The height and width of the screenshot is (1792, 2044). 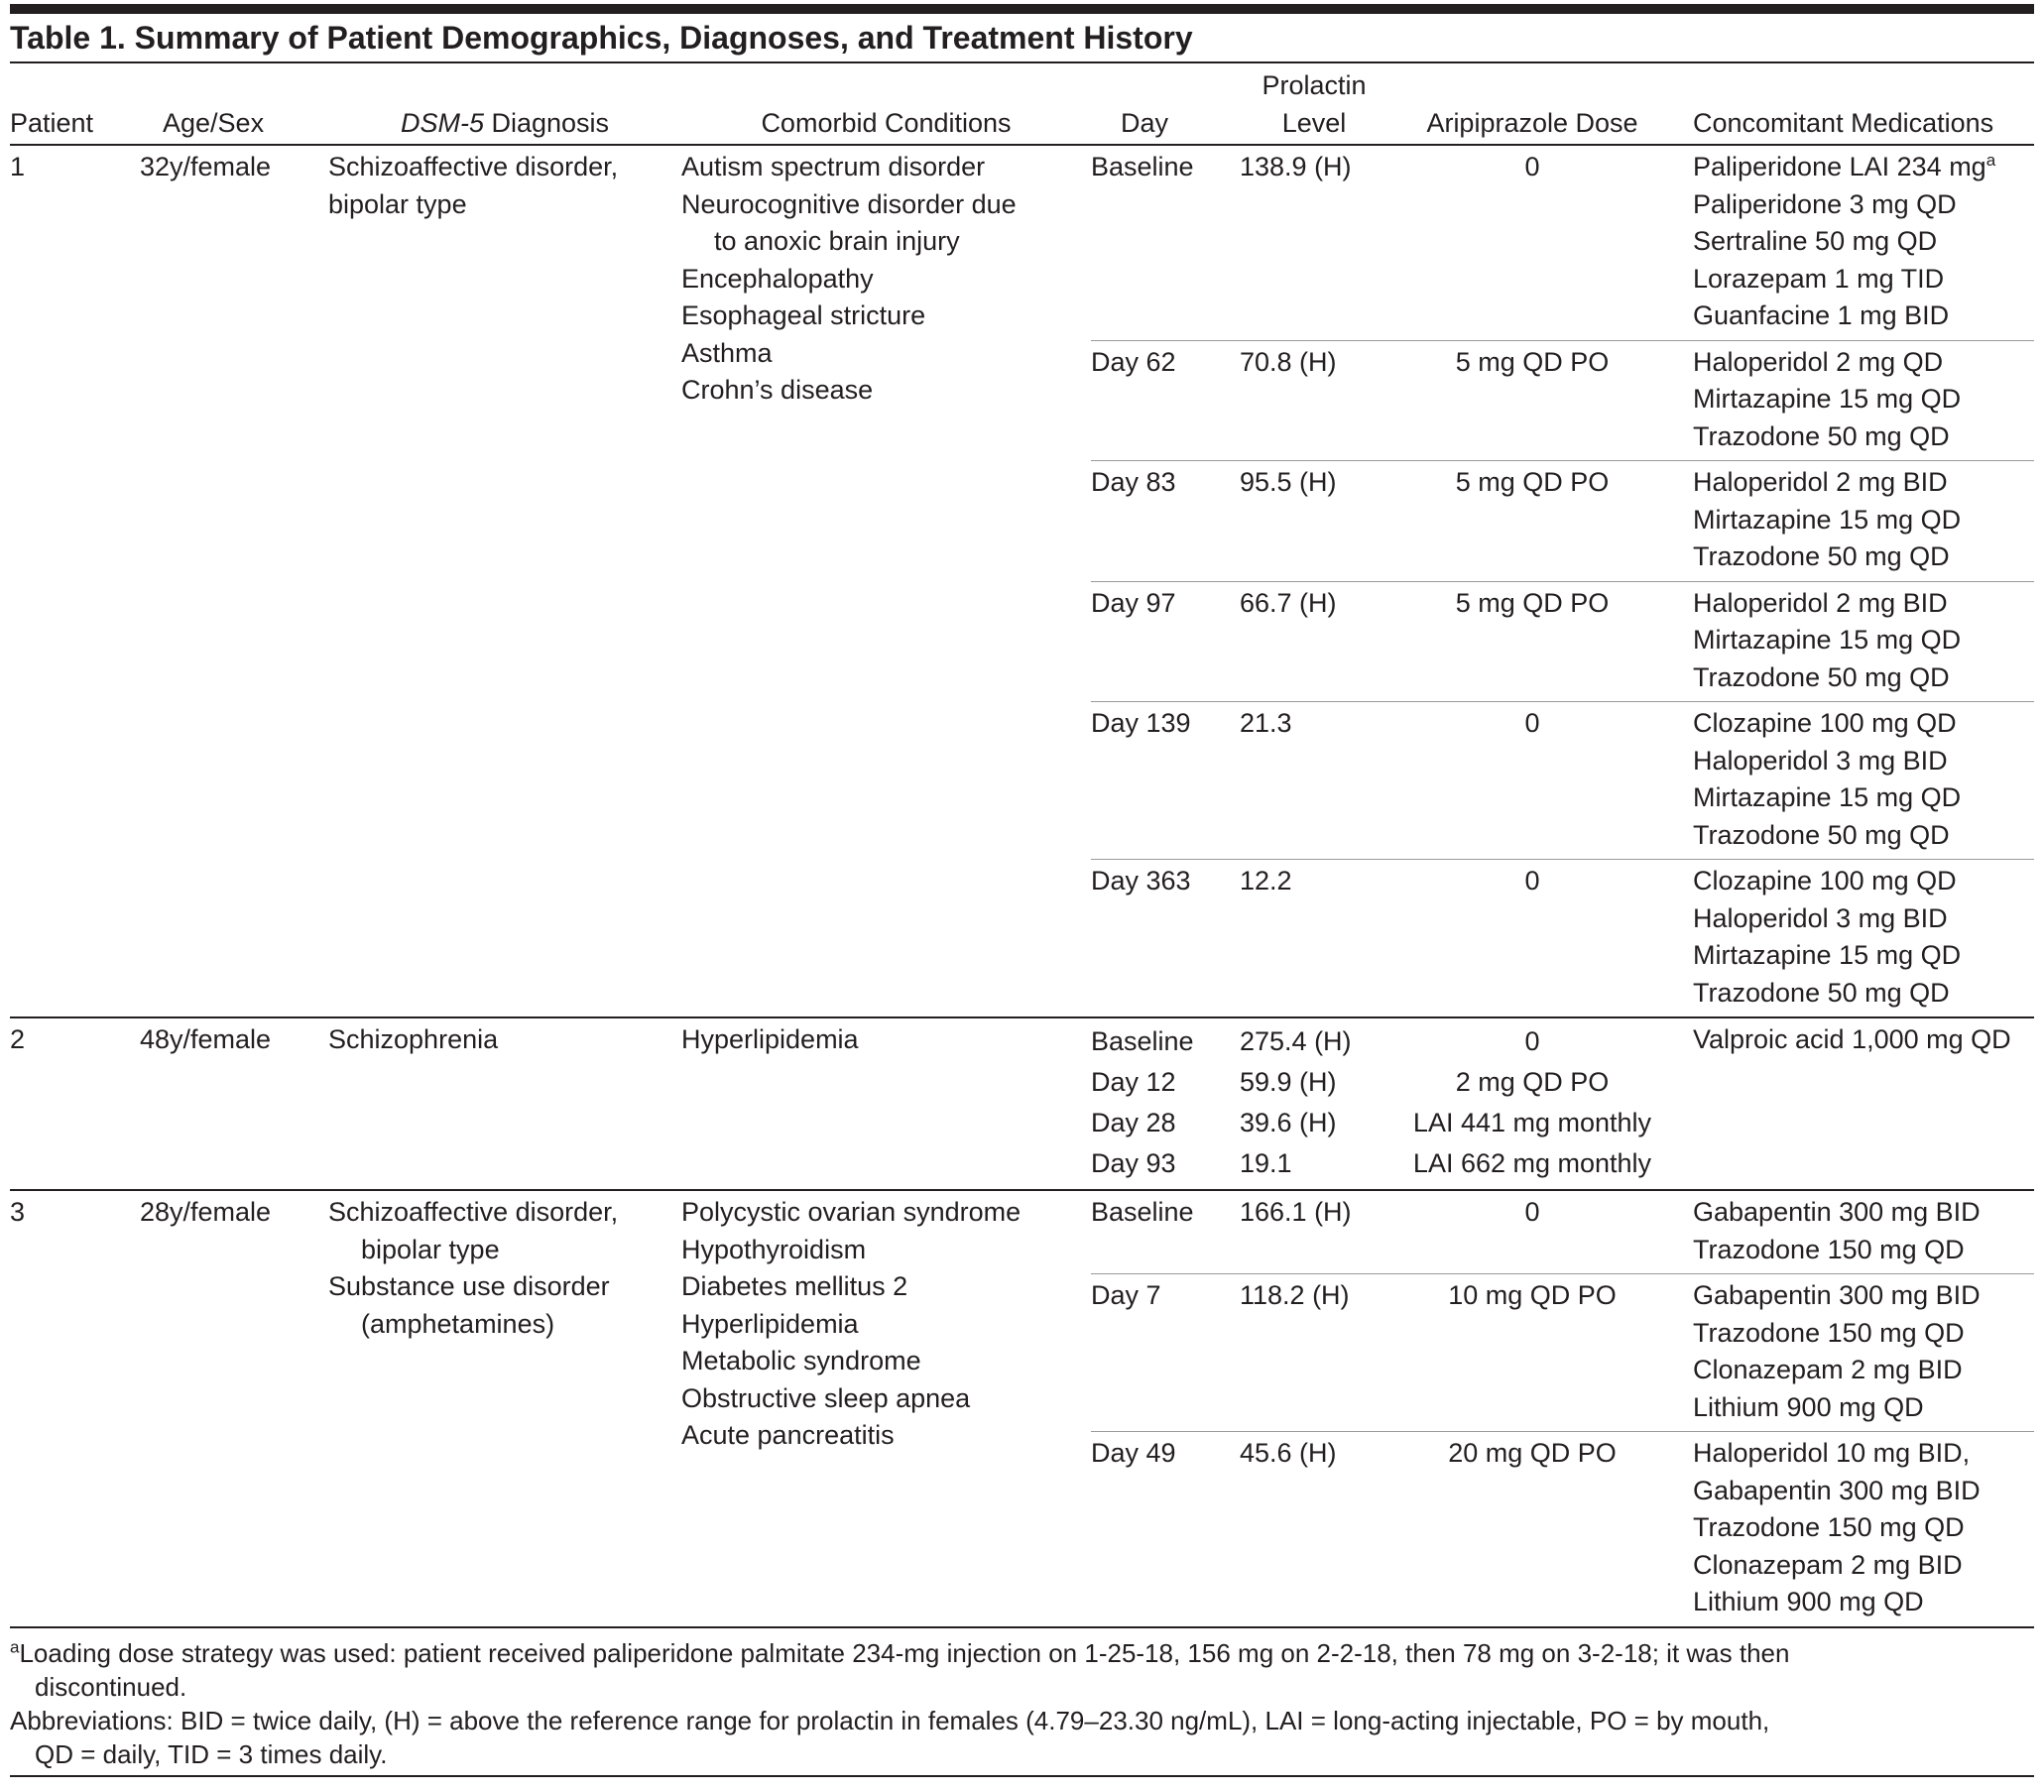 I want to click on aripiprazole-dose: 10 mg QD PO, so click(x=1532, y=1295).